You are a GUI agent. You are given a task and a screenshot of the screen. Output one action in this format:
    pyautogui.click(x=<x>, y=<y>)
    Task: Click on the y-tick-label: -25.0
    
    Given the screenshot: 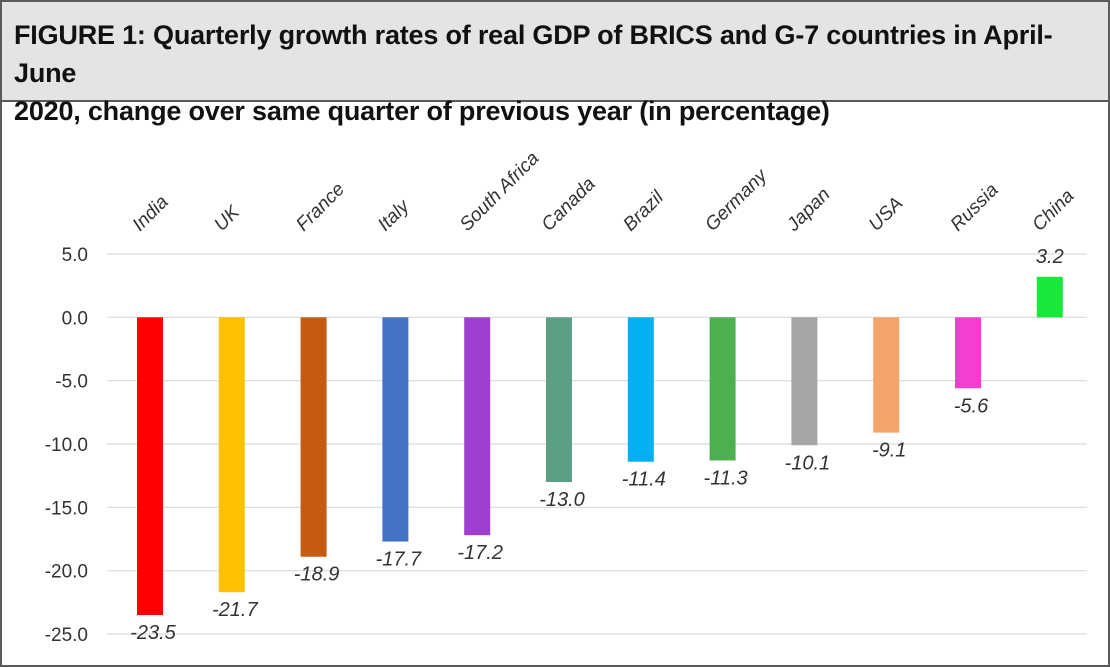 What is the action you would take?
    pyautogui.click(x=66, y=635)
    